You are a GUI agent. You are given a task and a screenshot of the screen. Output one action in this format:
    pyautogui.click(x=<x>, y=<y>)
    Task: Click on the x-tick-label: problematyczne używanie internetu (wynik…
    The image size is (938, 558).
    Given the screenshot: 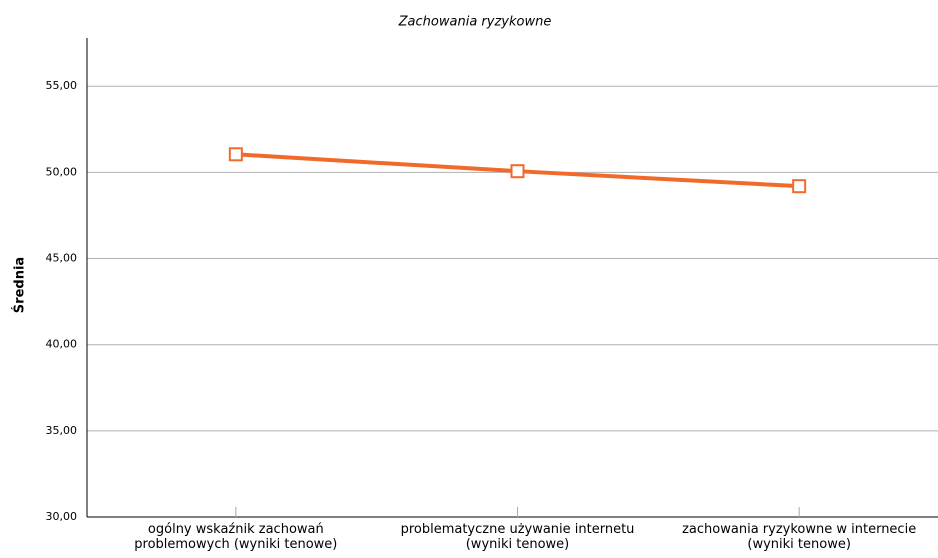 What is the action you would take?
    pyautogui.click(x=517, y=537)
    